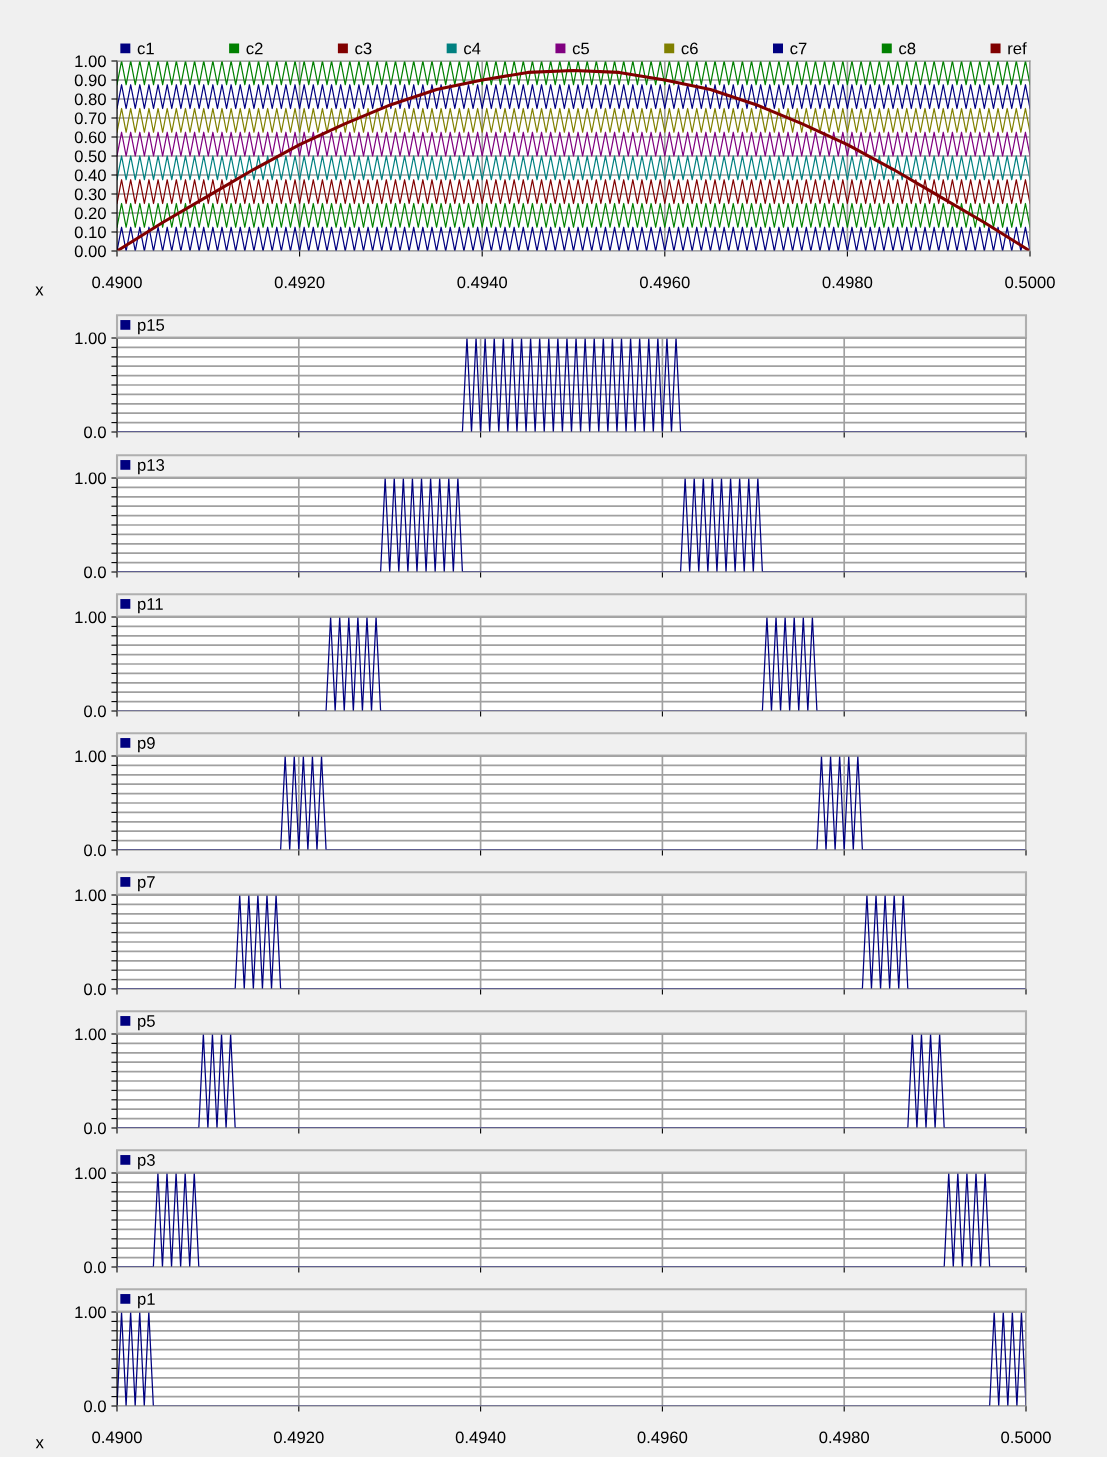 This screenshot has width=1107, height=1457. Describe the element at coordinates (90, 194) in the screenshot. I see `y-tick-label: 0.30` at that location.